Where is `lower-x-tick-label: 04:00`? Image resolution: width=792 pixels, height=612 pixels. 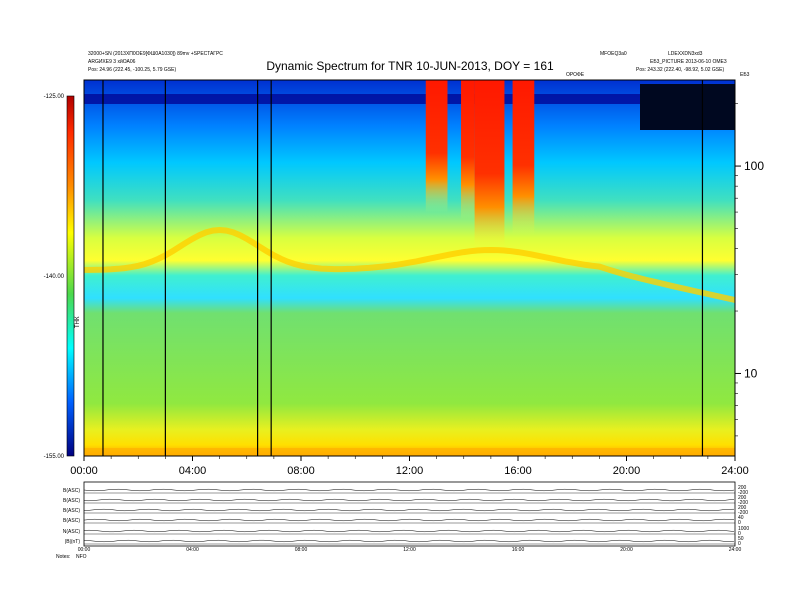 lower-x-tick-label: 04:00 is located at coordinates (192, 550).